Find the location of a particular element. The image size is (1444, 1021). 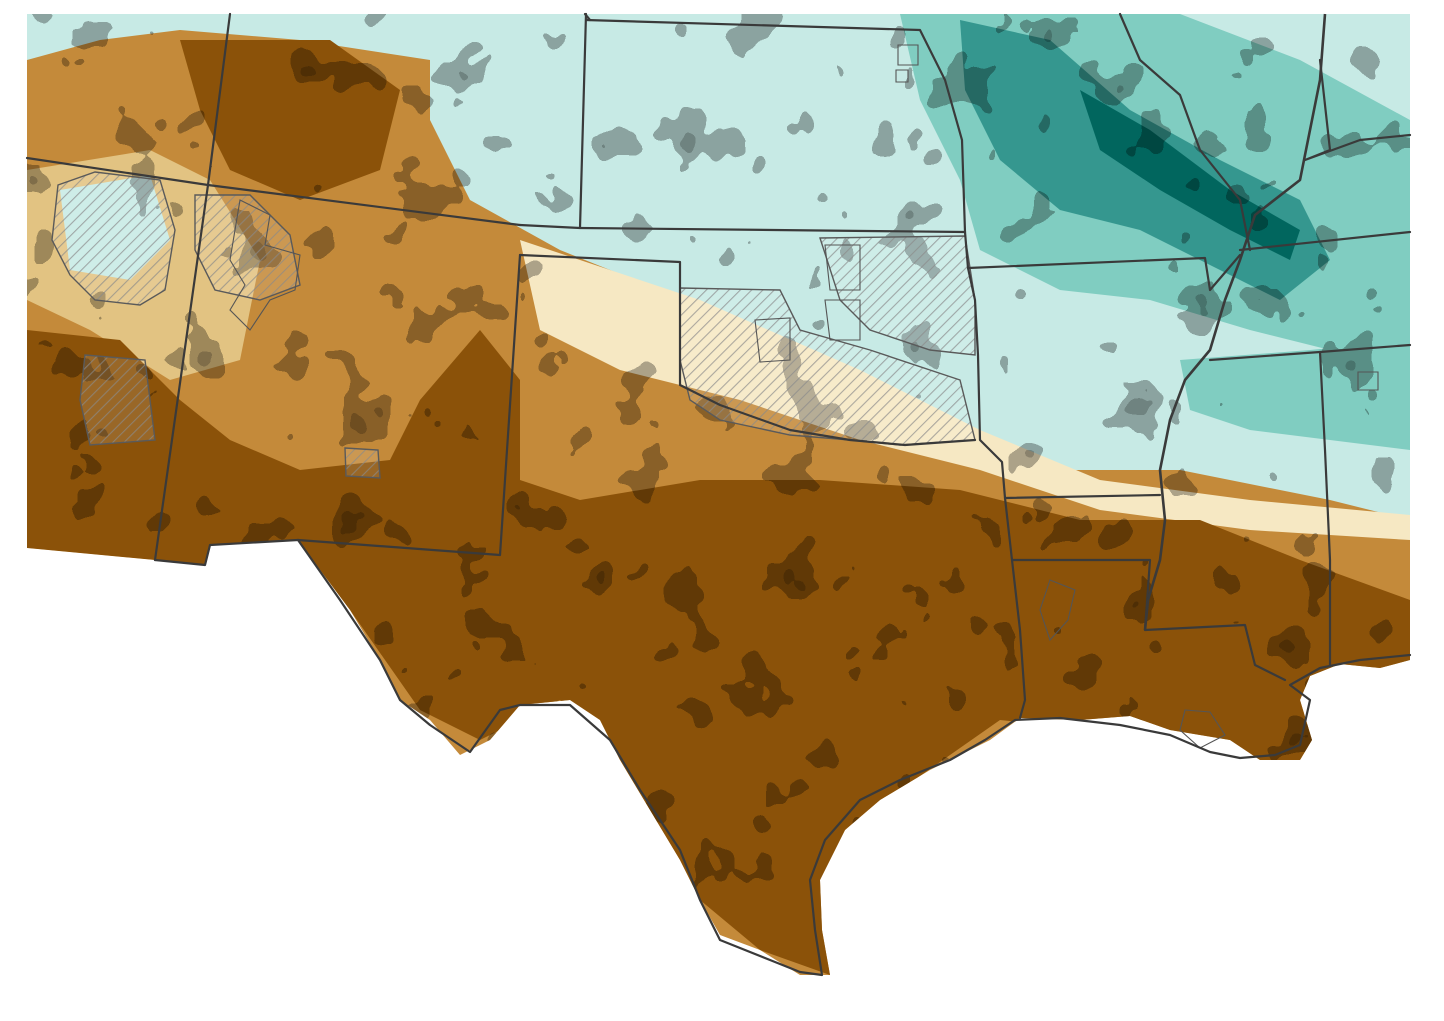

border-new-mexico-south is located at coordinates (226, 552).